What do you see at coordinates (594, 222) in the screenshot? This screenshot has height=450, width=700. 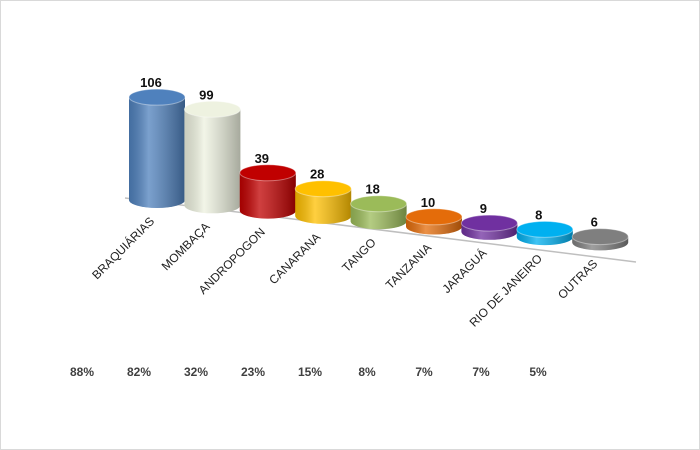 I see `value-label: 6` at bounding box center [594, 222].